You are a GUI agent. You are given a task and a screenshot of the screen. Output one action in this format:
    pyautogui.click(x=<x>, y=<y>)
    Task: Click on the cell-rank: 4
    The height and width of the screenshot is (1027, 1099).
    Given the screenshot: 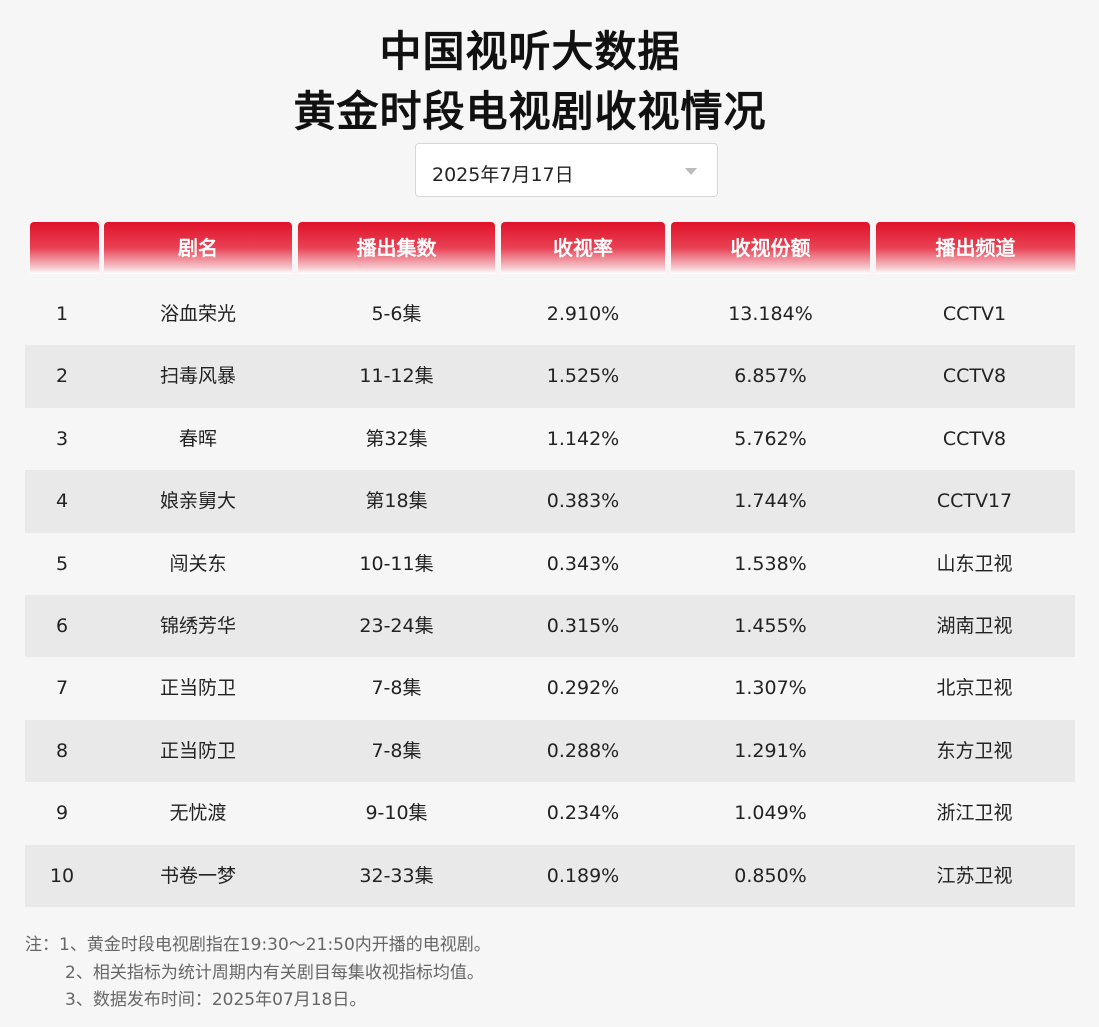 What is the action you would take?
    pyautogui.click(x=62, y=501)
    